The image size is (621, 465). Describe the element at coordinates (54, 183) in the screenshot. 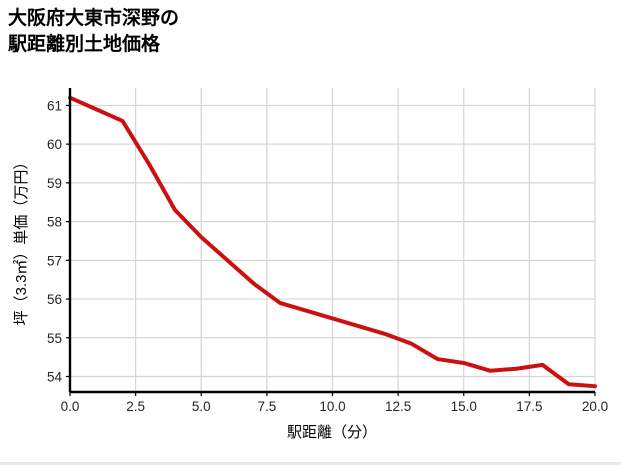

I see `tick-label-y: 59` at that location.